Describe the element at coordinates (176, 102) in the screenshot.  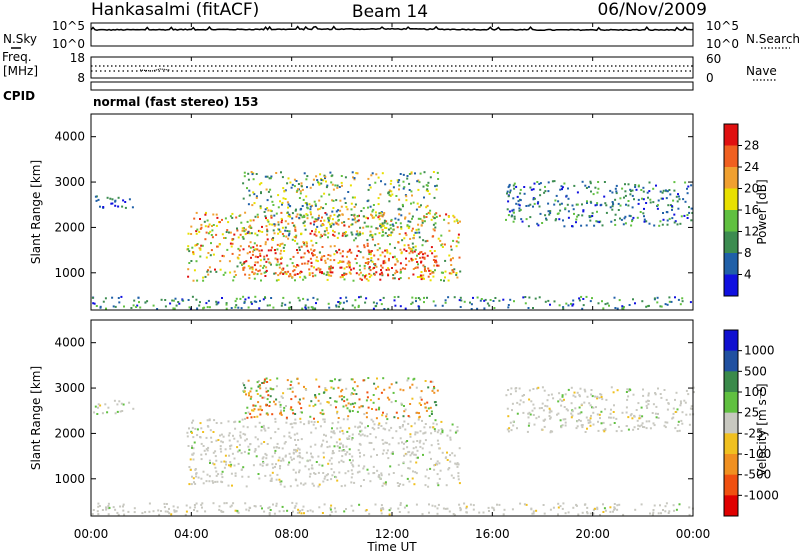
I see `mode-label: normal (fast stereo) 153` at that location.